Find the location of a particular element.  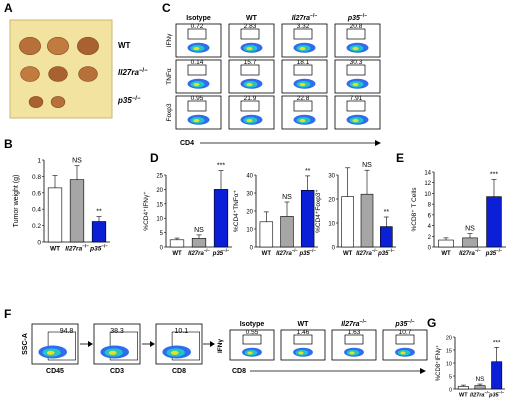

x-axis-label-cd4: CD4 is located at coordinates (187, 143).